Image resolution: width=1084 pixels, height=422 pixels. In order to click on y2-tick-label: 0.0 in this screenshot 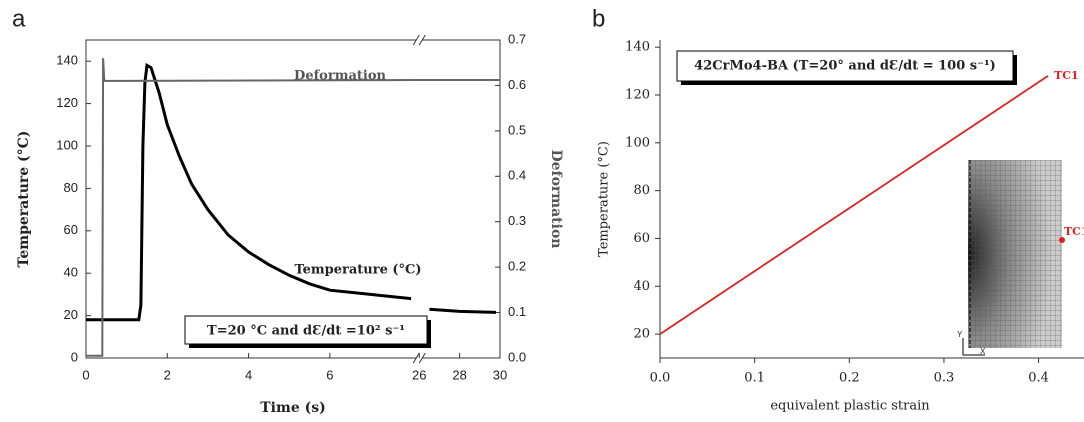, I will do `click(517, 356)`.